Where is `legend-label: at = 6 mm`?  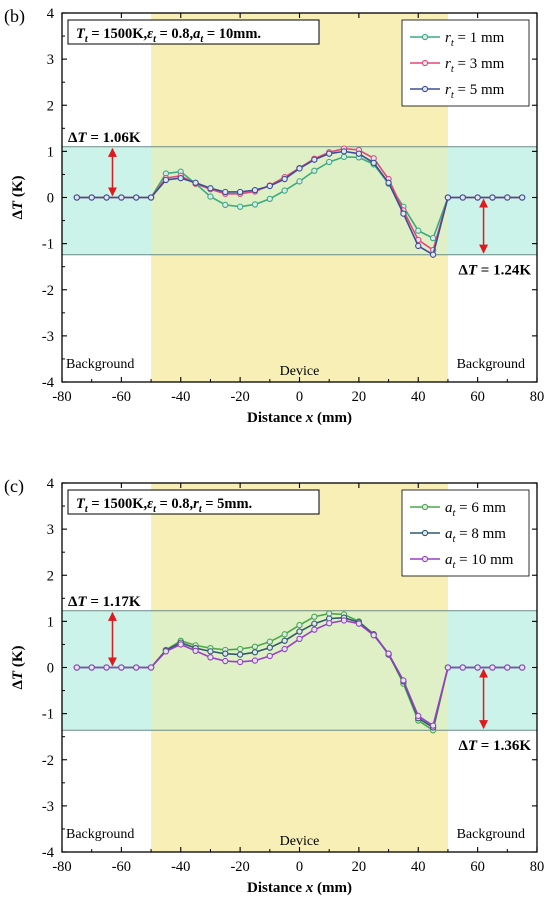
legend-label: at = 6 mm is located at coordinates (475, 509).